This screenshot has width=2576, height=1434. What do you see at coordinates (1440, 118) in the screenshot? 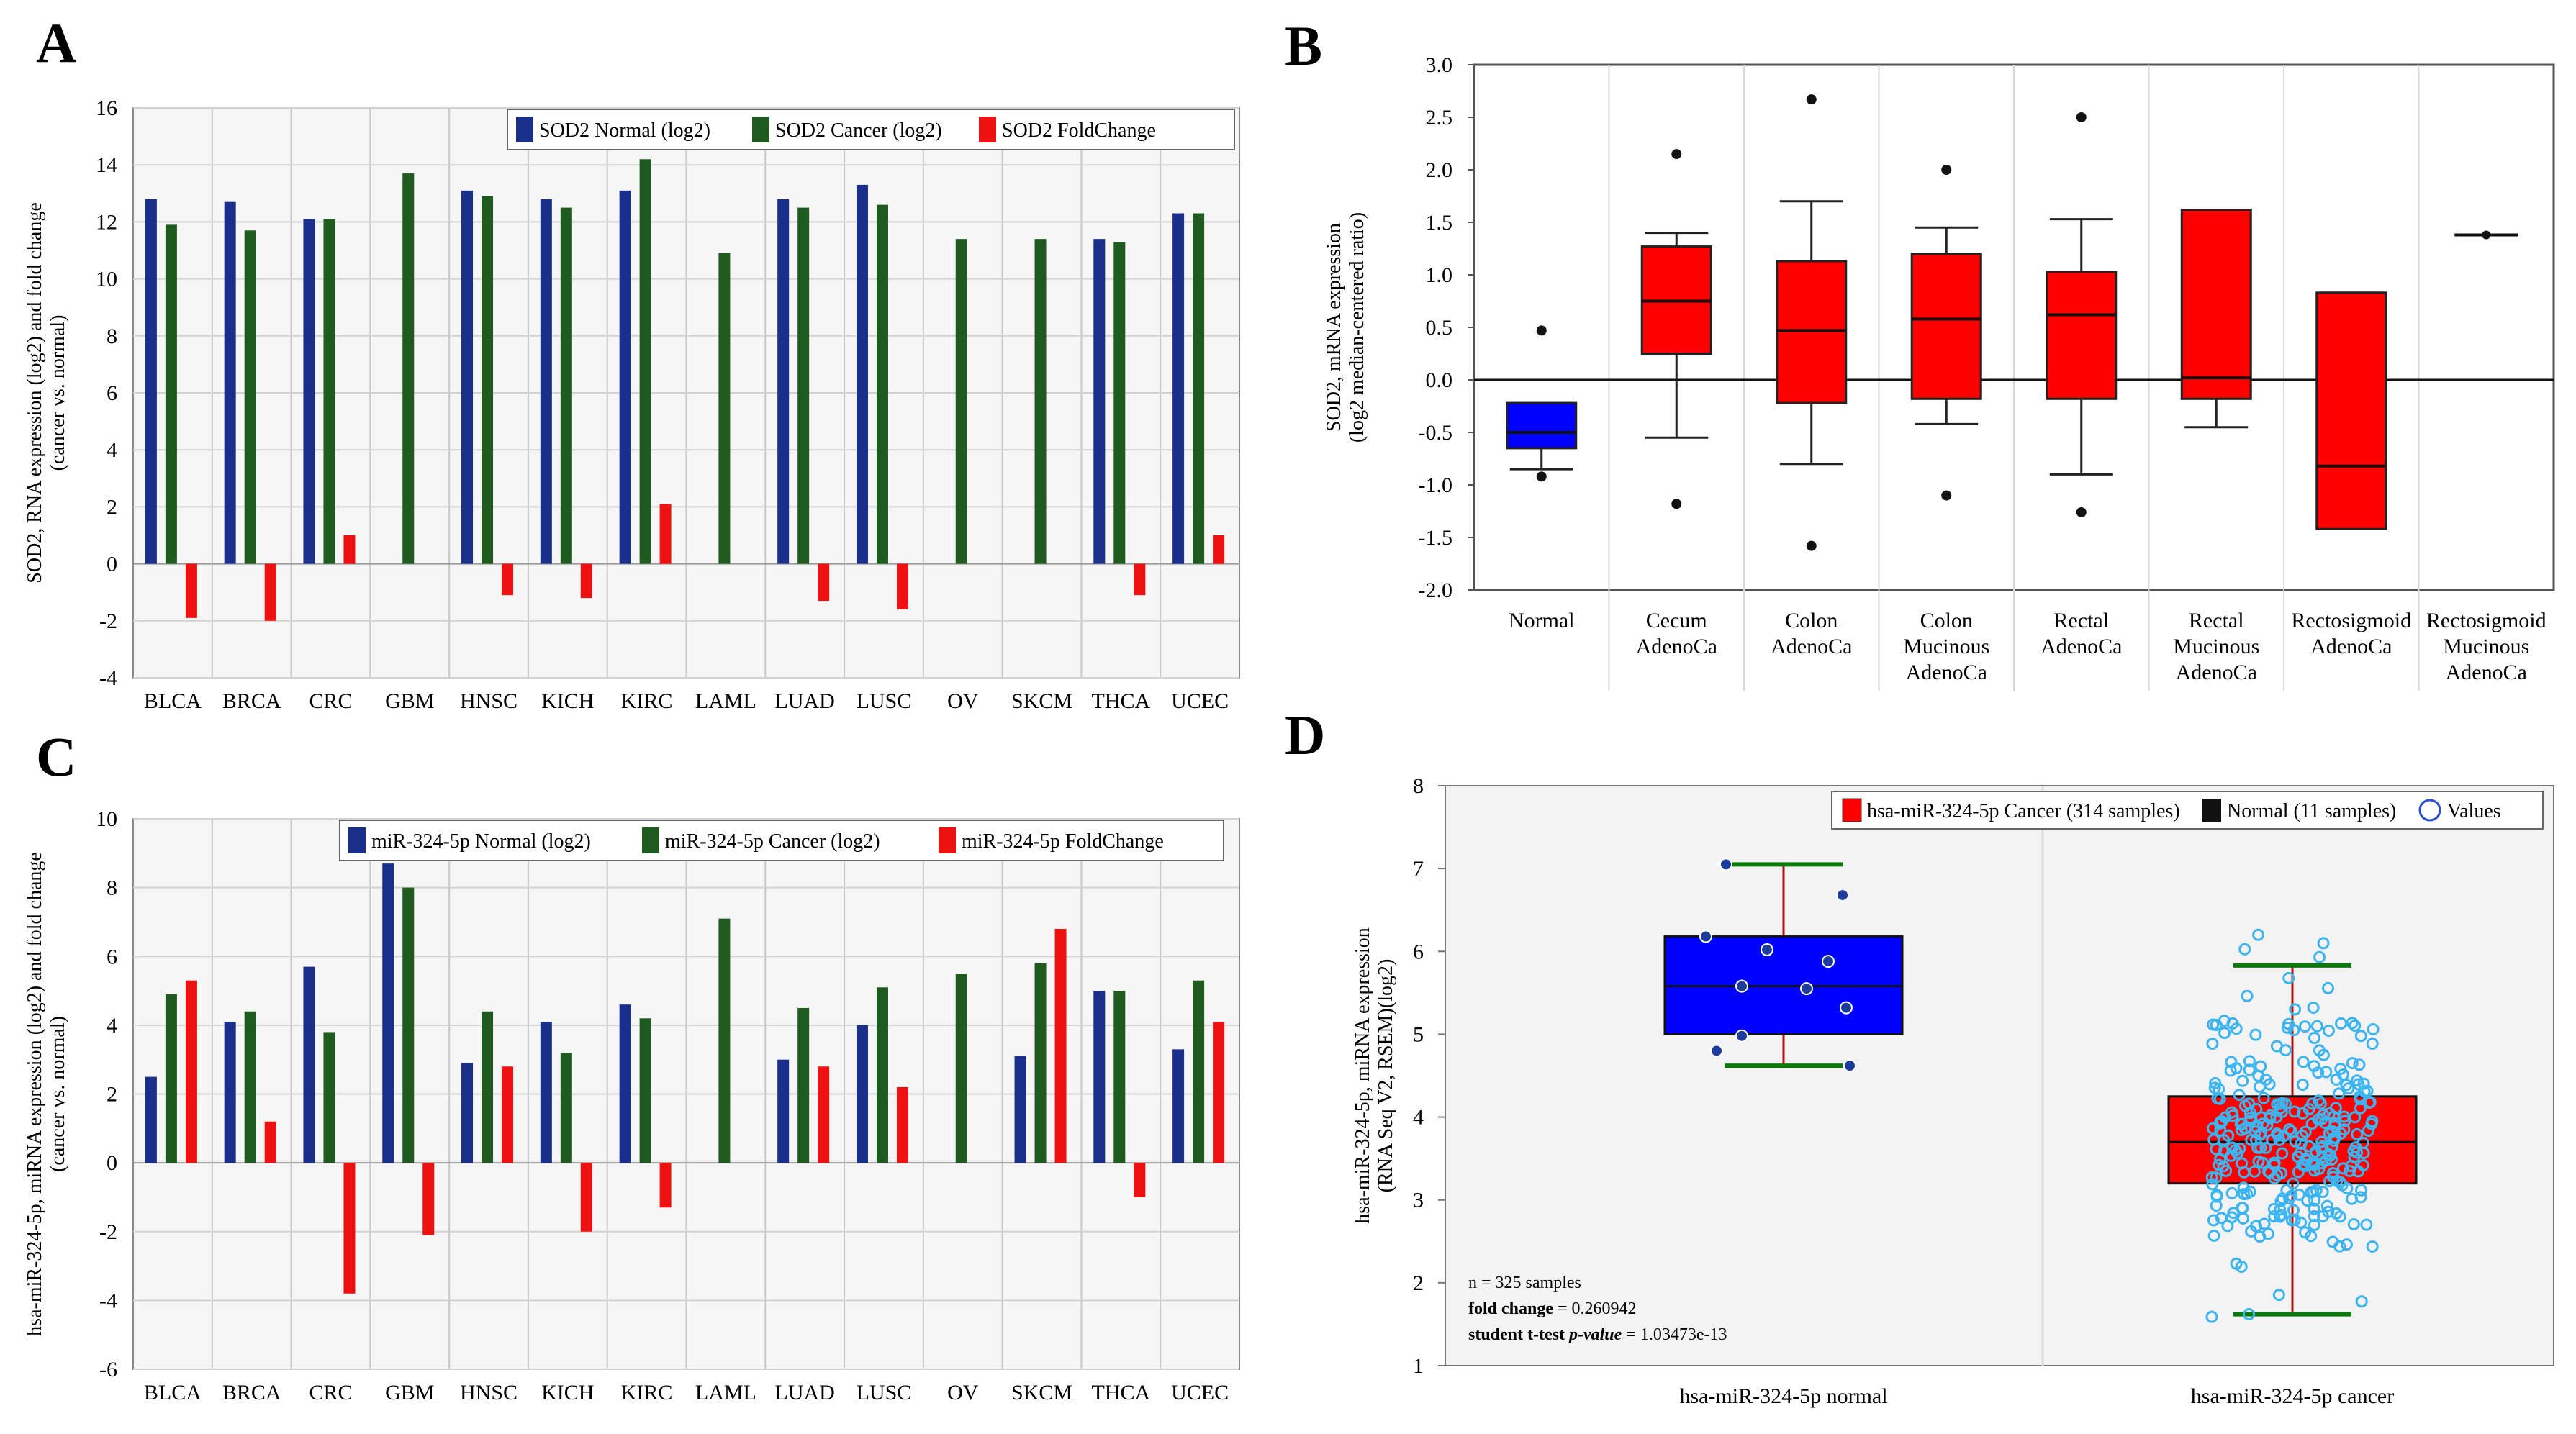
I see `y-tick-label: 2.5` at bounding box center [1440, 118].